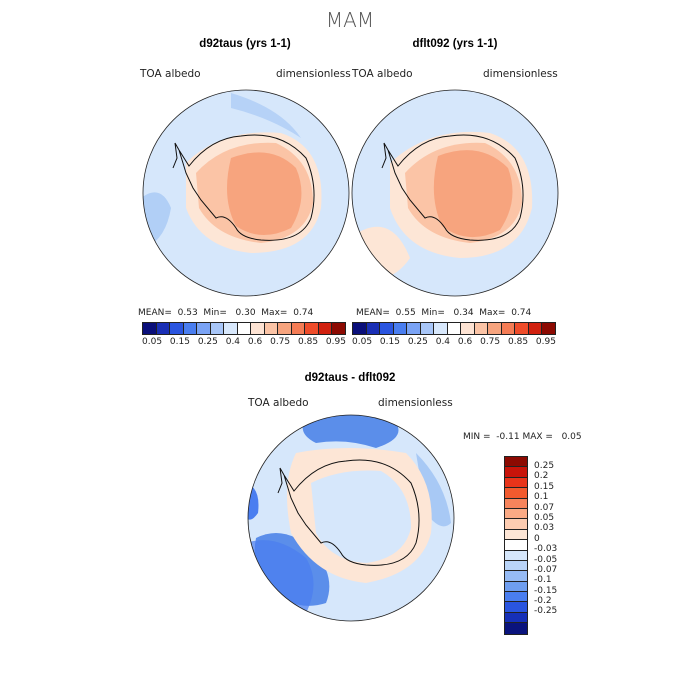  I want to click on colorbar-tick-label: -0.1, so click(543, 580).